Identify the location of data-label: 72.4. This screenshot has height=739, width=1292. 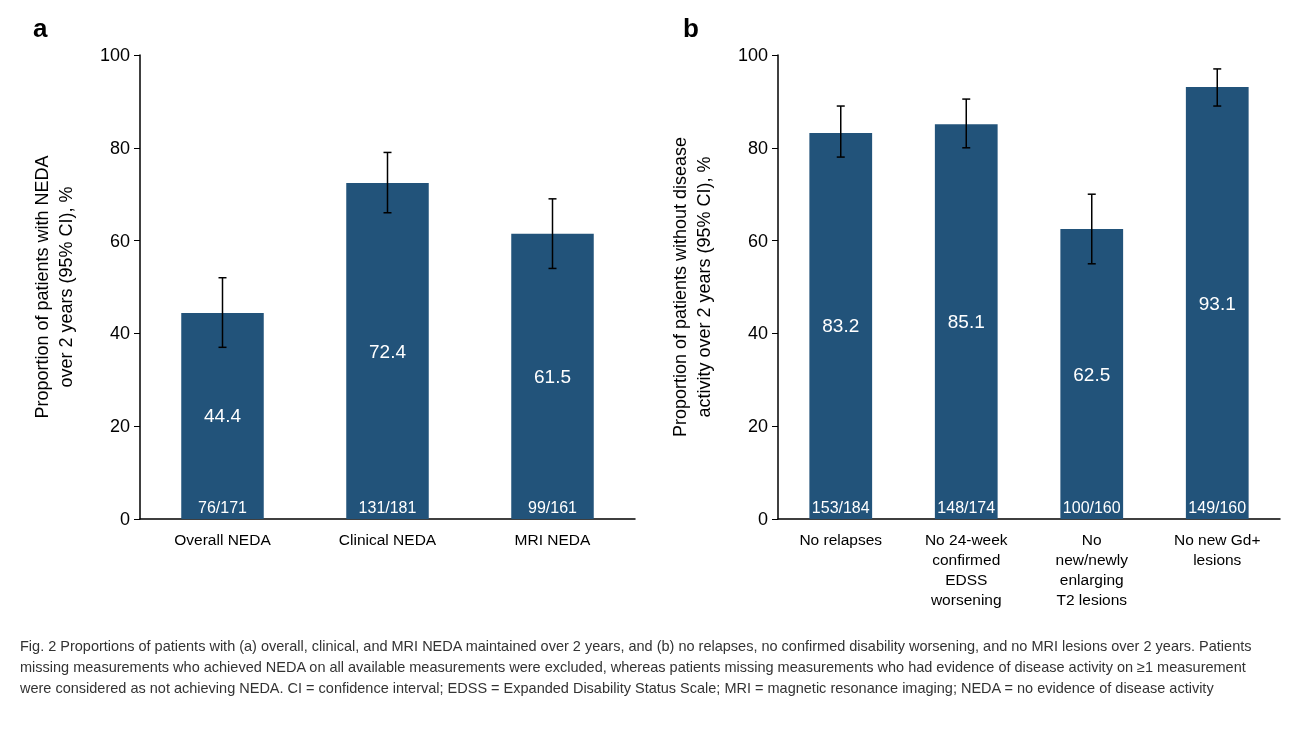
(388, 351).